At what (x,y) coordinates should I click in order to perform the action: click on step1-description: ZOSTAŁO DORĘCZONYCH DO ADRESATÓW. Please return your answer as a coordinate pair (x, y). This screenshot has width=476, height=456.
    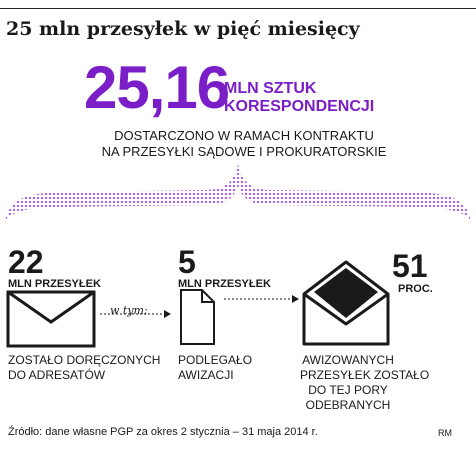
    Looking at the image, I should click on (84, 368).